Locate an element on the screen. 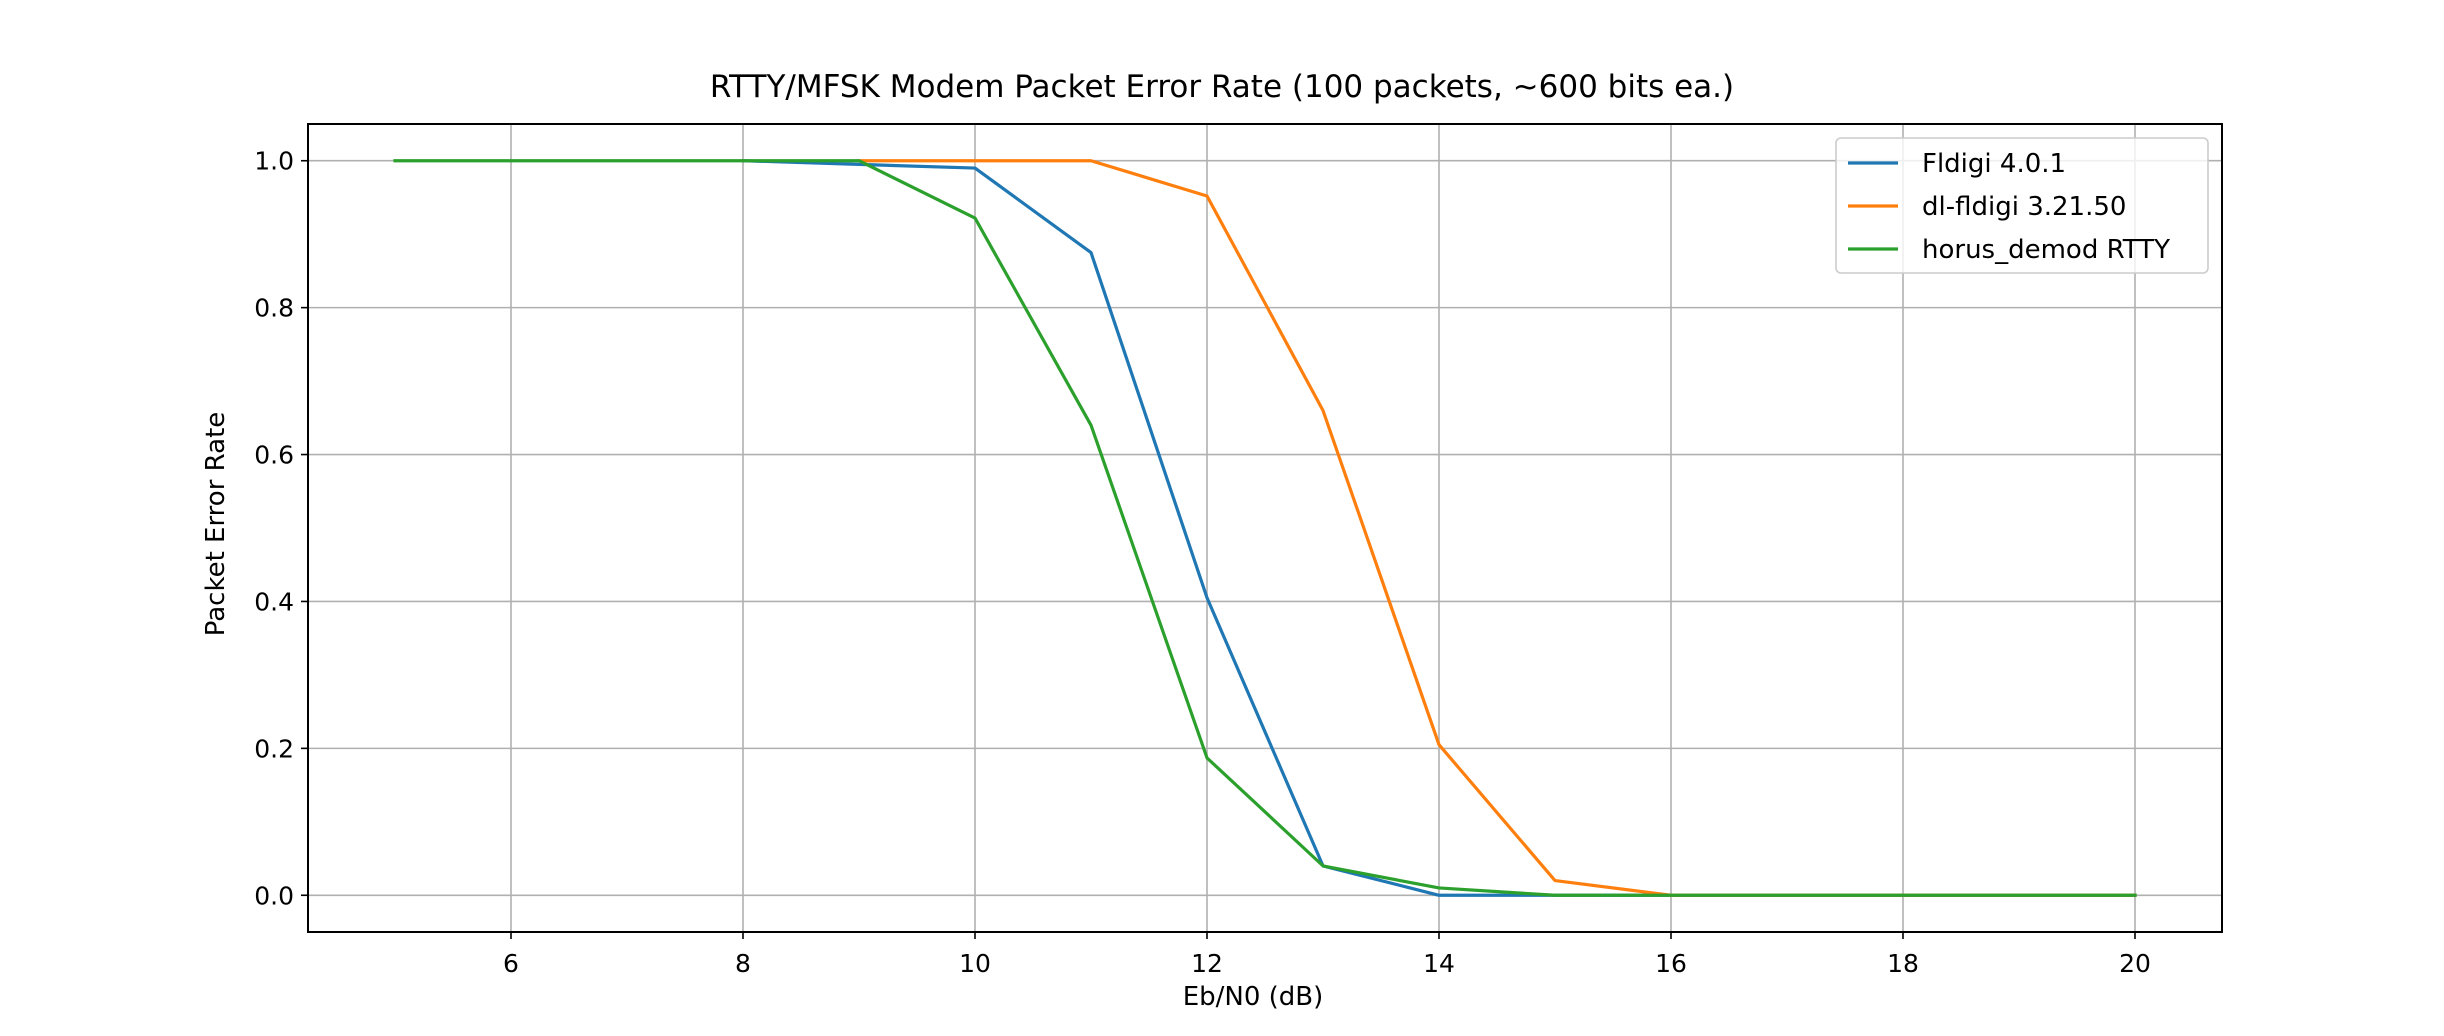  legend-item: Fldigi 4.0.1 is located at coordinates (1957, 164).